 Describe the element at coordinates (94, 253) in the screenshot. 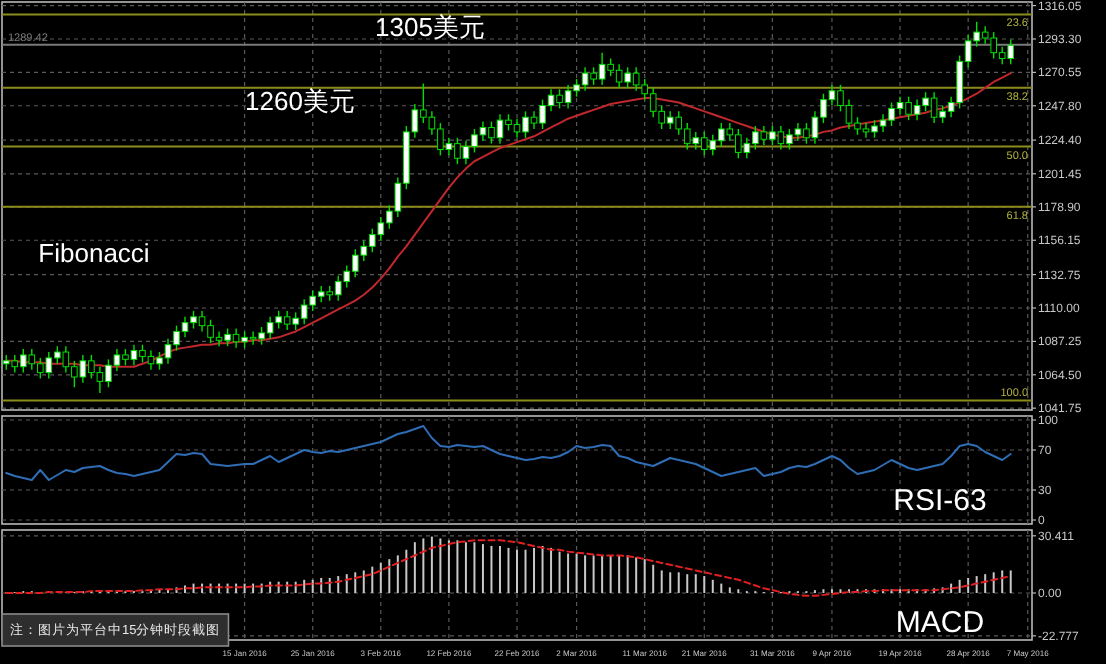

I see `annotation: Fibonacci` at that location.